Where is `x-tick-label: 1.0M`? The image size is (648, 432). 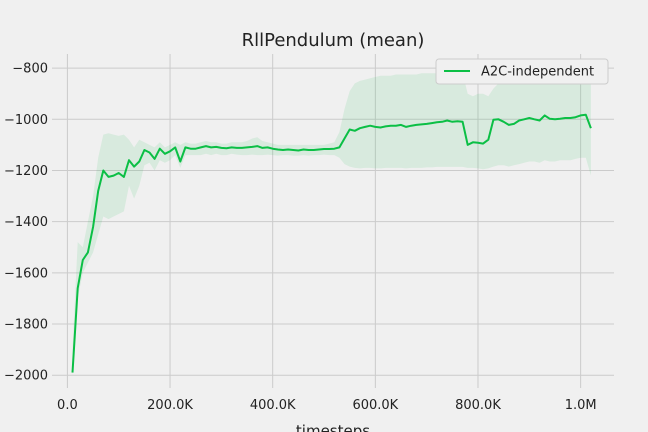 x-tick-label: 1.0M is located at coordinates (581, 405).